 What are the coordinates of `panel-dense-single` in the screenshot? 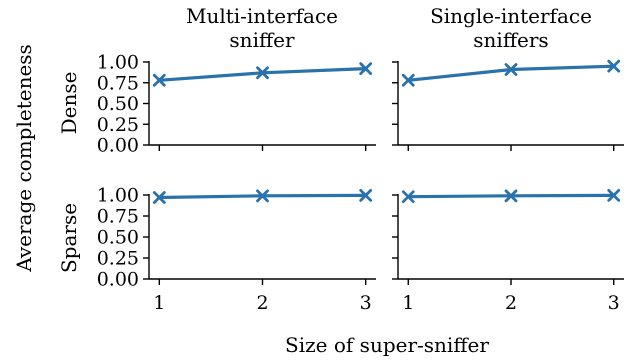 It's located at (508, 105).